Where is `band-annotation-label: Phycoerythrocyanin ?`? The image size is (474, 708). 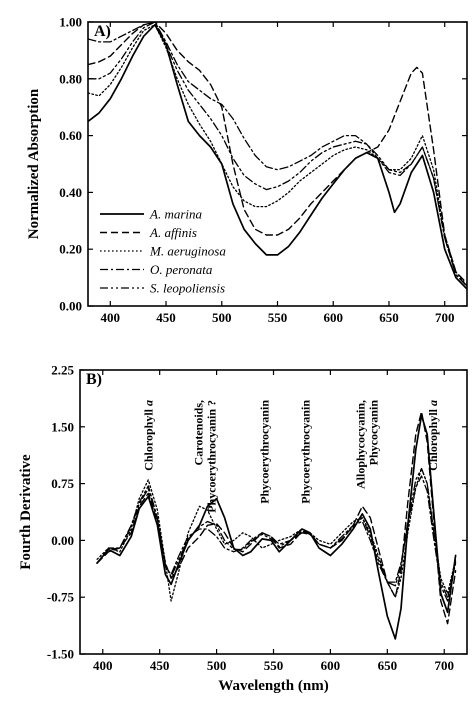 band-annotation-label: Phycoerythrocyanin ? is located at coordinates (212, 456).